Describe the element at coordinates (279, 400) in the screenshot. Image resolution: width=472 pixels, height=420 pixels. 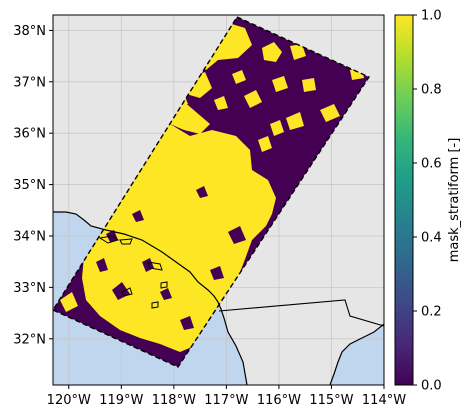
I see `lon-tick-label: 116°W` at that location.